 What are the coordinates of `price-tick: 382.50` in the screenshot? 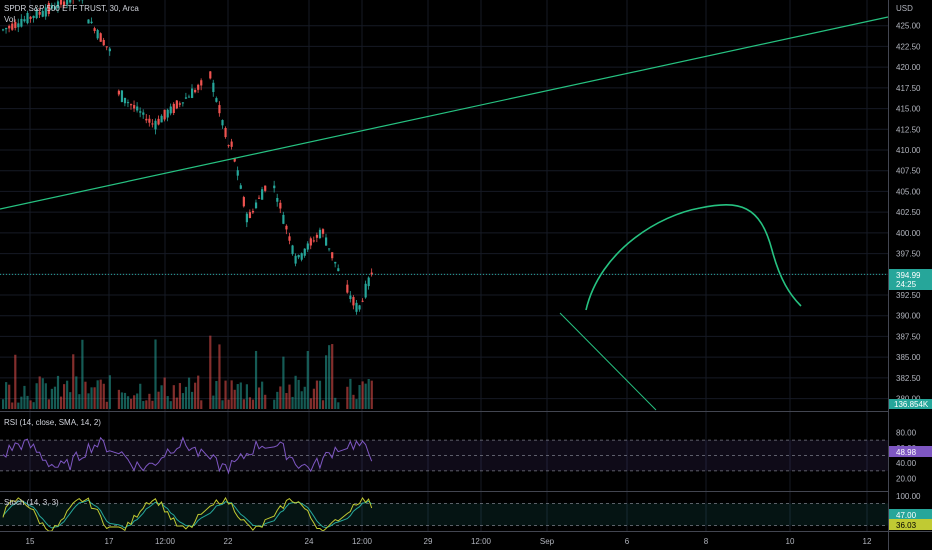 It's located at (908, 378).